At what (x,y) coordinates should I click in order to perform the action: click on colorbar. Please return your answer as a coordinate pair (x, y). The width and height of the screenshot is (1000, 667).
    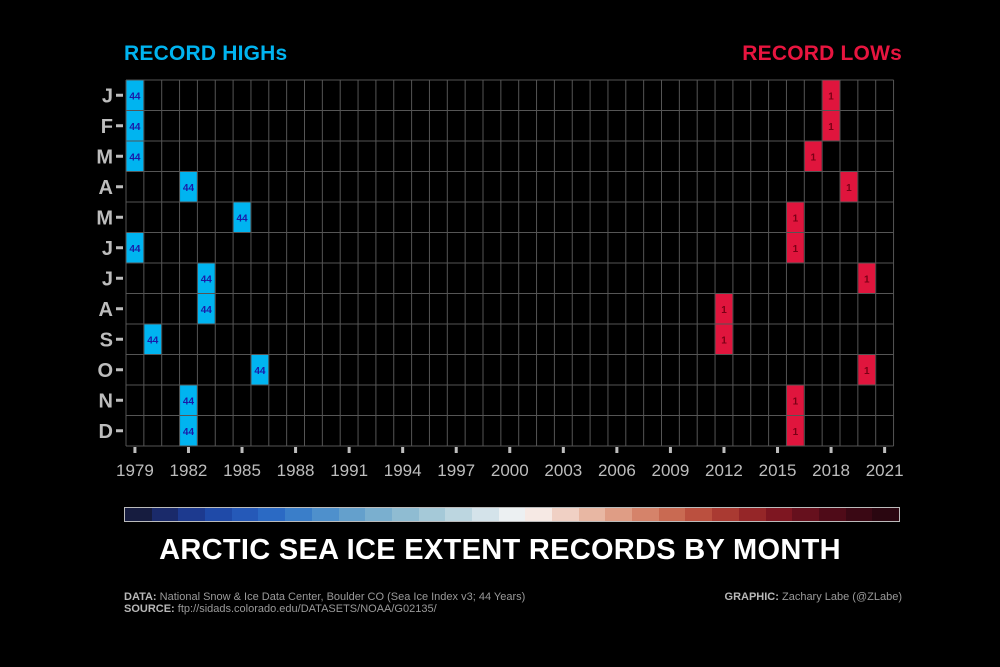
    Looking at the image, I should click on (512, 514).